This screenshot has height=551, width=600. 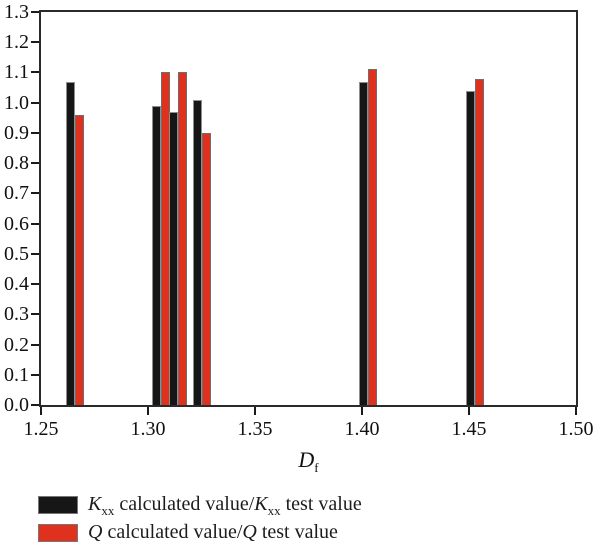 I want to click on legend-label-q: Q calculated value/Q test value, so click(x=213, y=532).